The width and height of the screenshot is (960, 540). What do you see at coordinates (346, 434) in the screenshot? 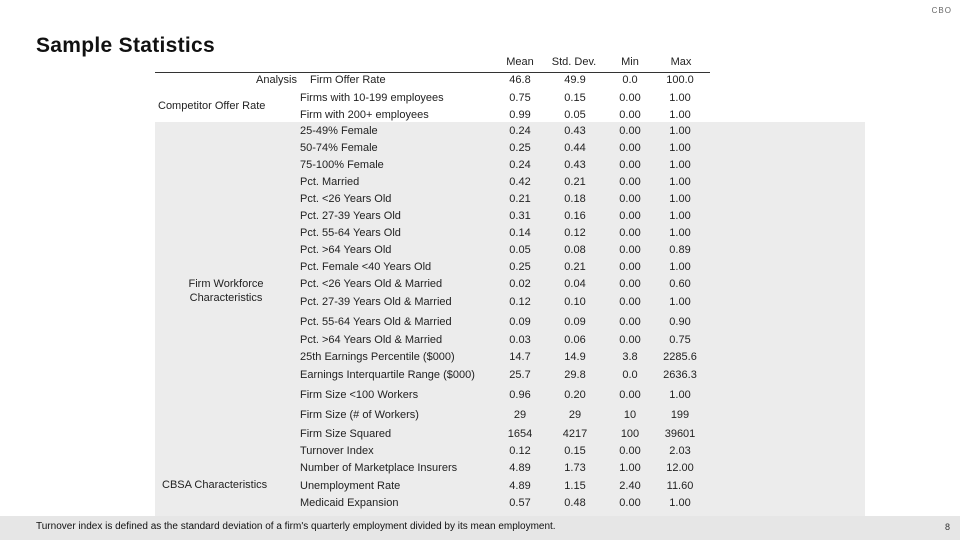
I see `row-label: Firm Size Squared` at bounding box center [346, 434].